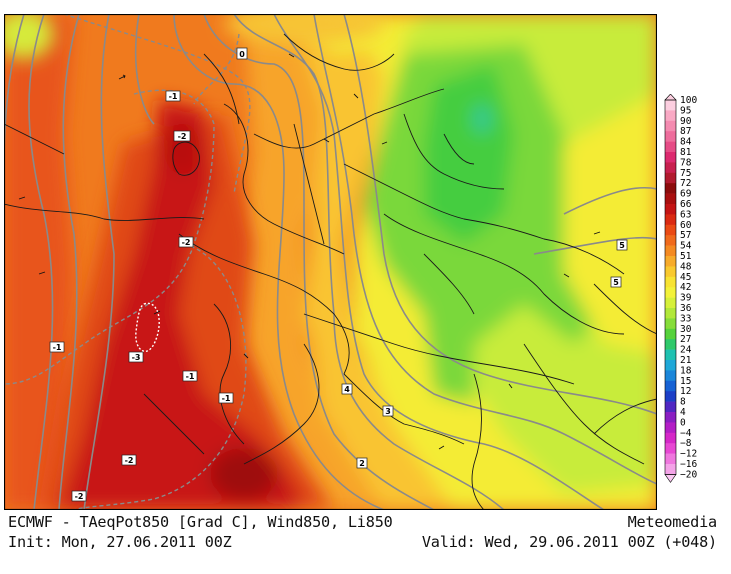 The height and width of the screenshot is (574, 731). I want to click on legend-label: 39, so click(686, 298).